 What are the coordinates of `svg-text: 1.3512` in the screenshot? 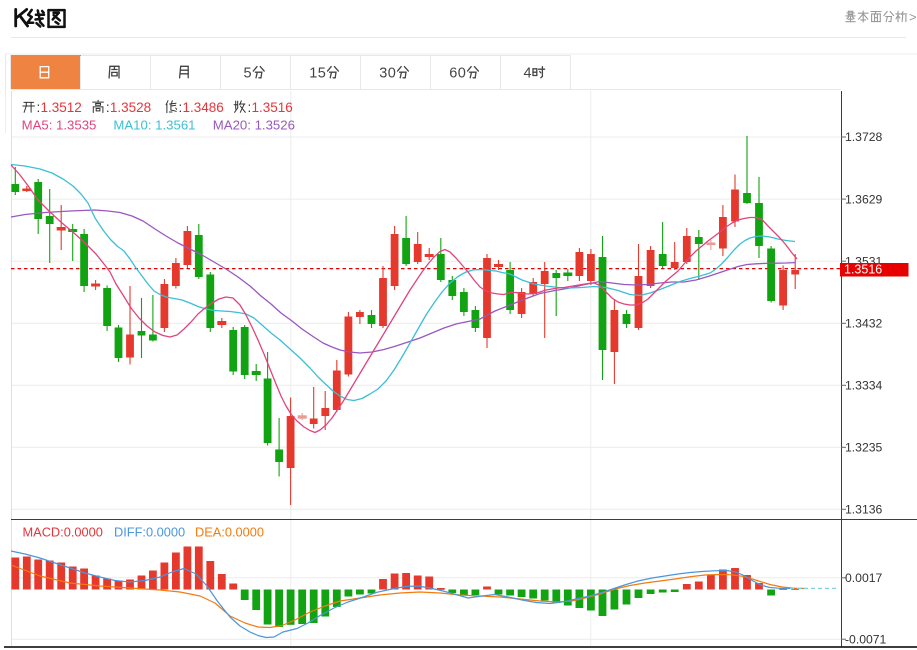 It's located at (61, 107).